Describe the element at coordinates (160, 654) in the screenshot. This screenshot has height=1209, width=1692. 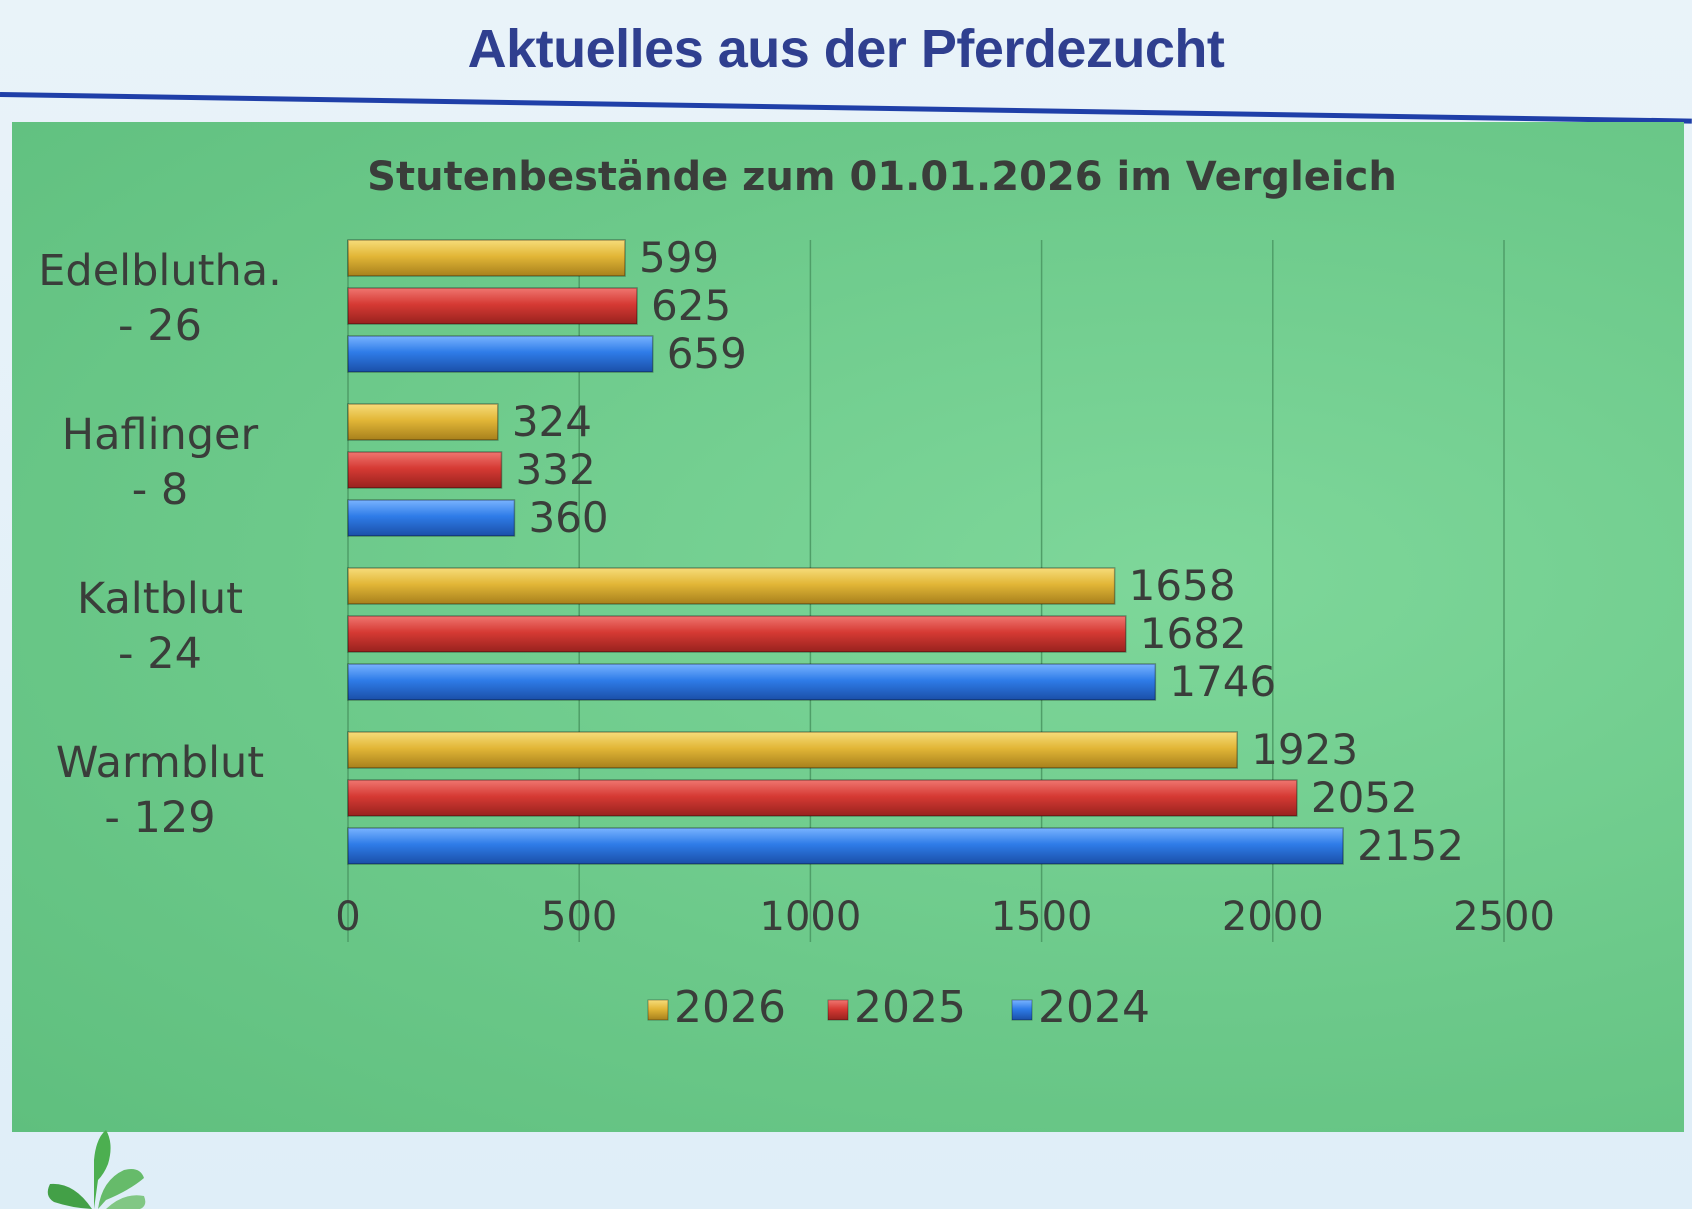
I see `category-difference: - 24` at that location.